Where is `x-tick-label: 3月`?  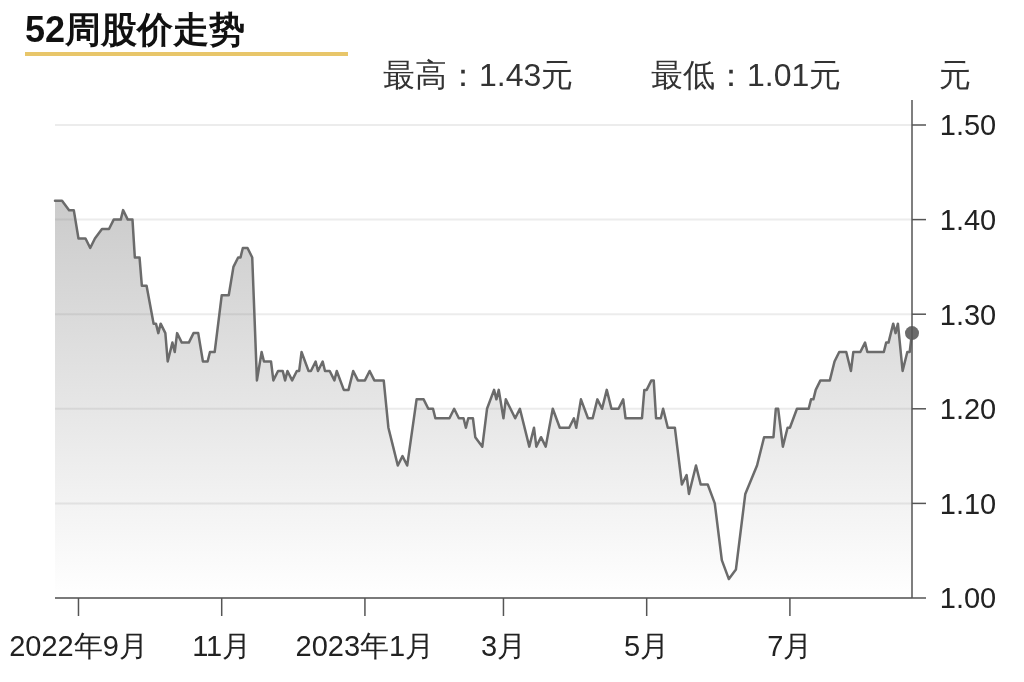
x-tick-label: 3月 is located at coordinates (503, 646).